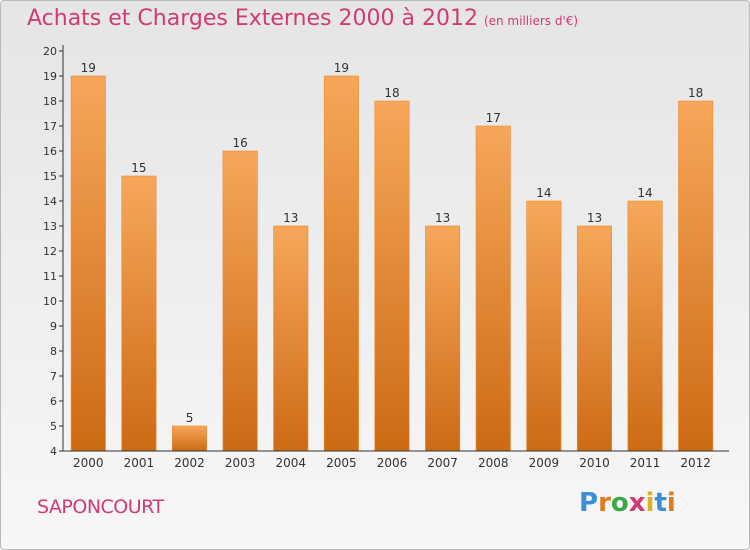 This screenshot has width=750, height=550. I want to click on data-label-2006: 18, so click(391, 93).